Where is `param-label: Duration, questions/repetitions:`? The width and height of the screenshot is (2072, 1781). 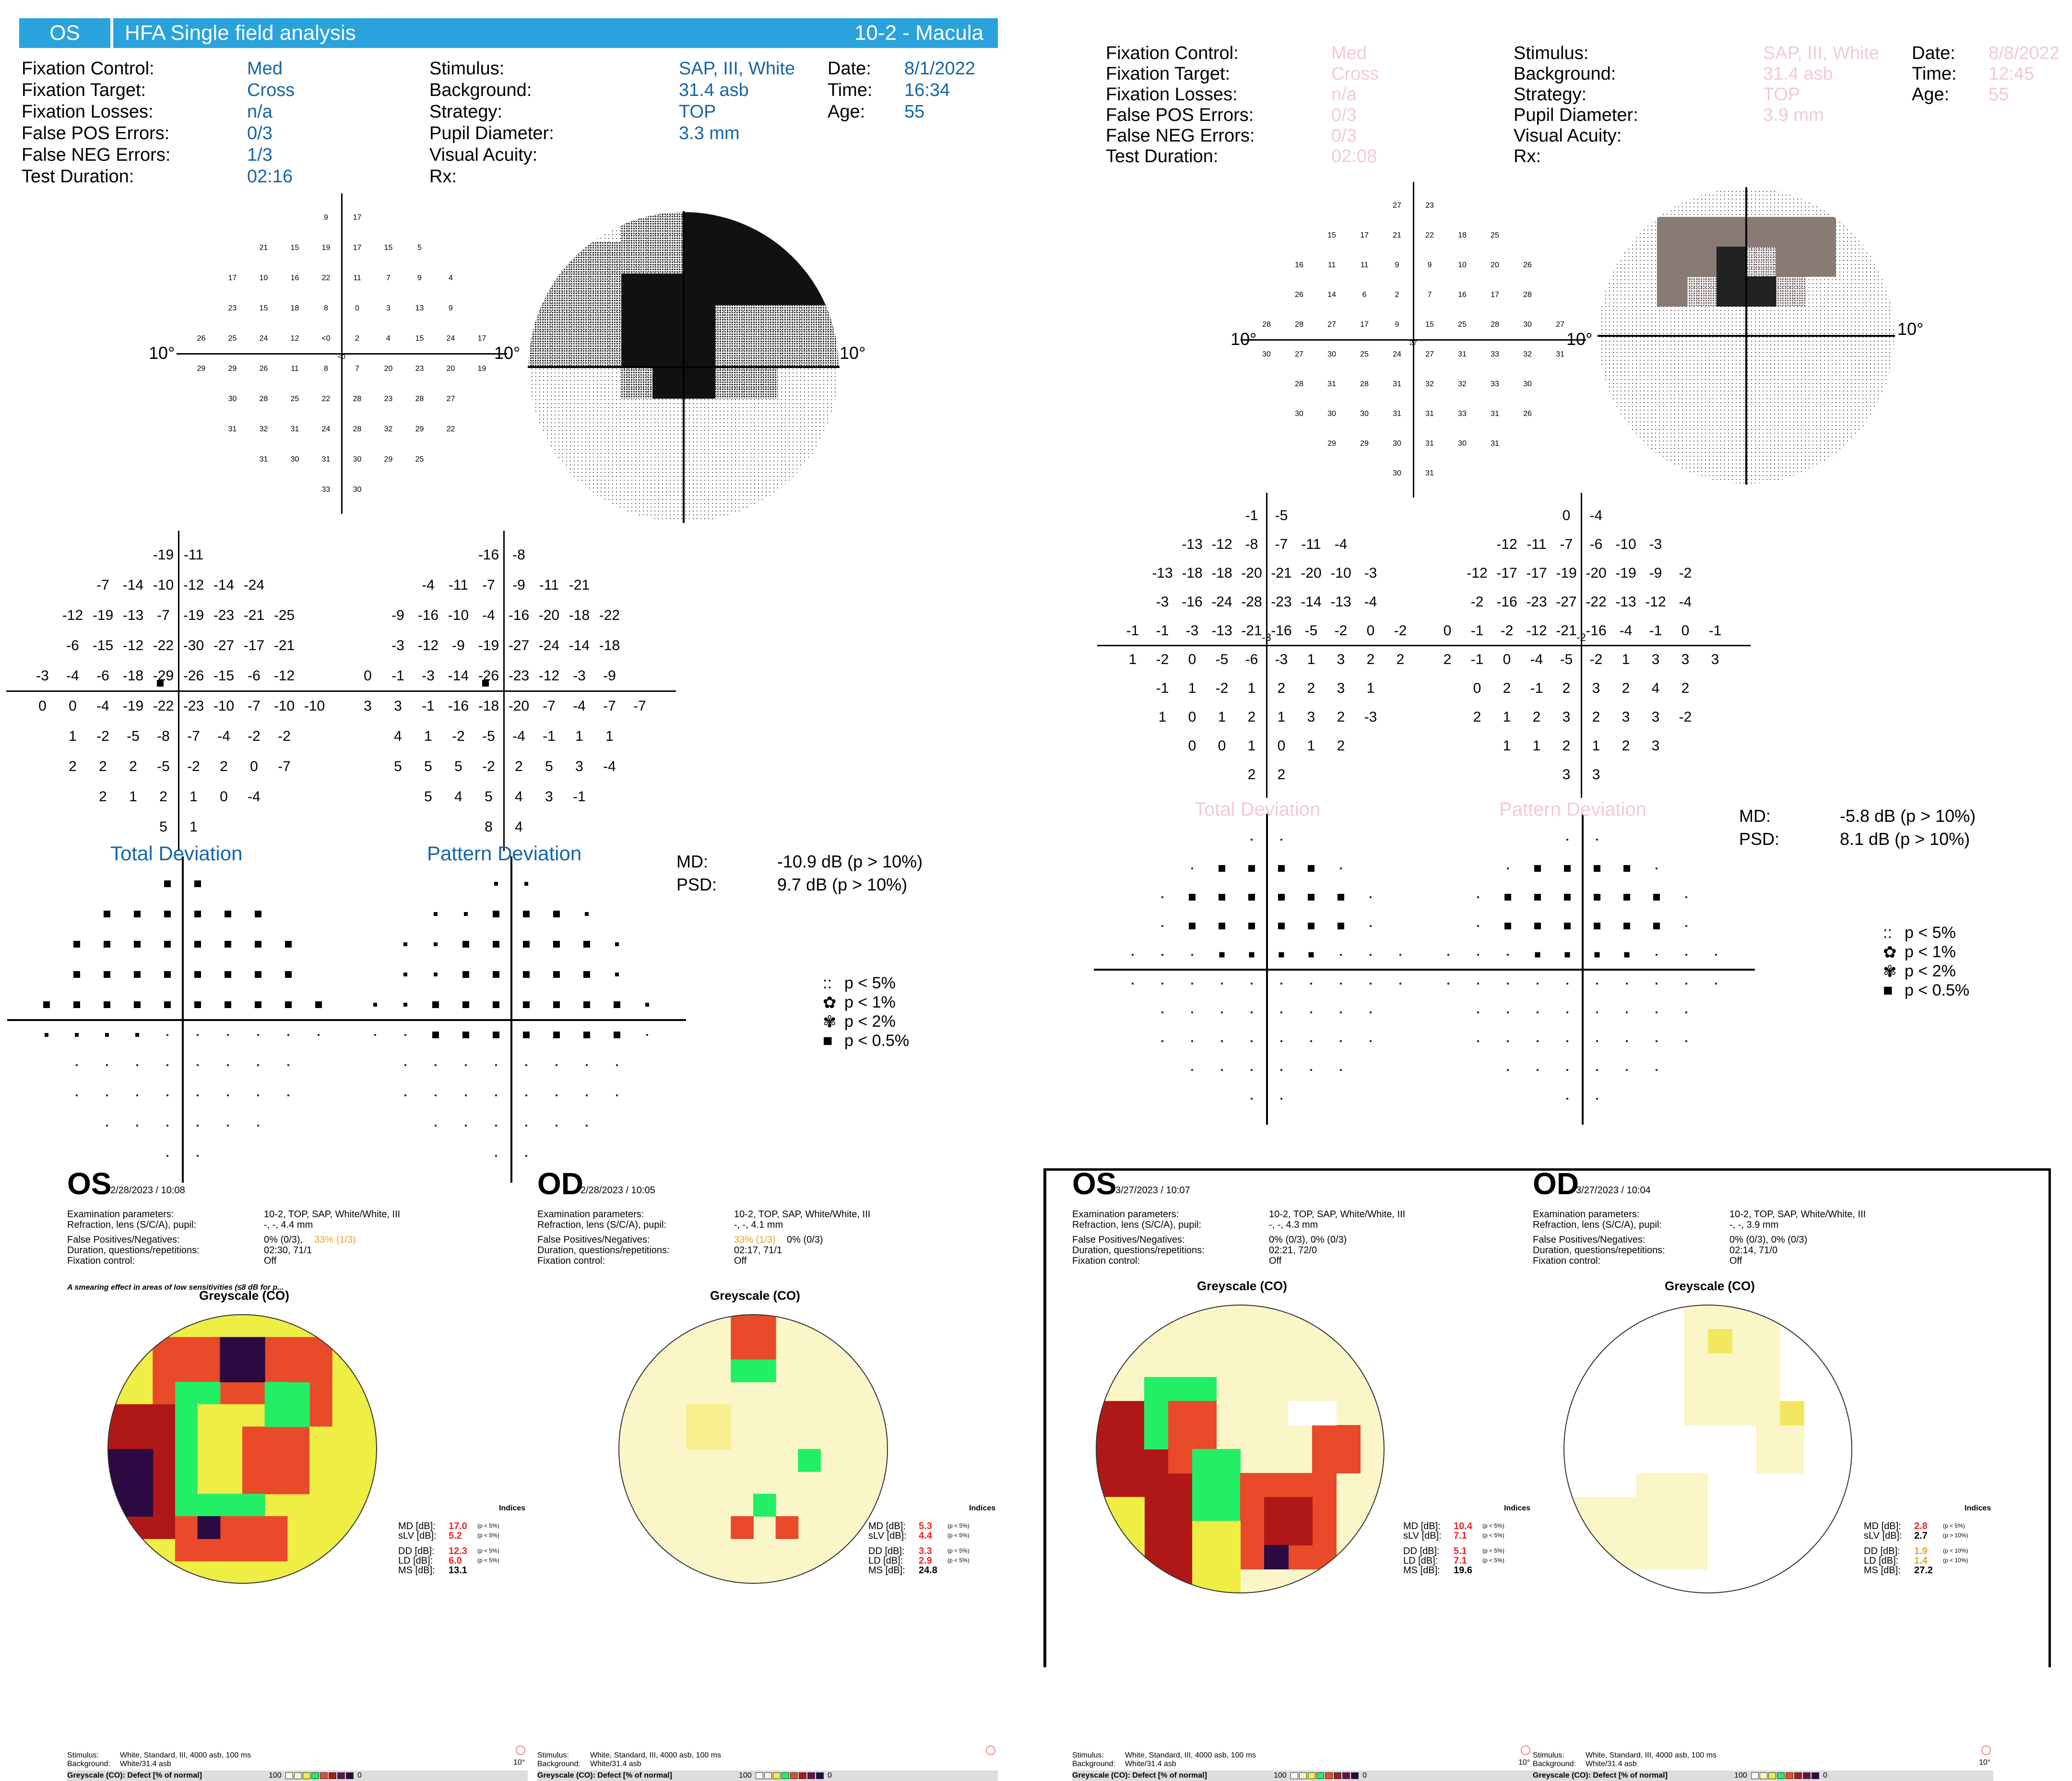 param-label: Duration, questions/repetitions: is located at coordinates (1599, 1250).